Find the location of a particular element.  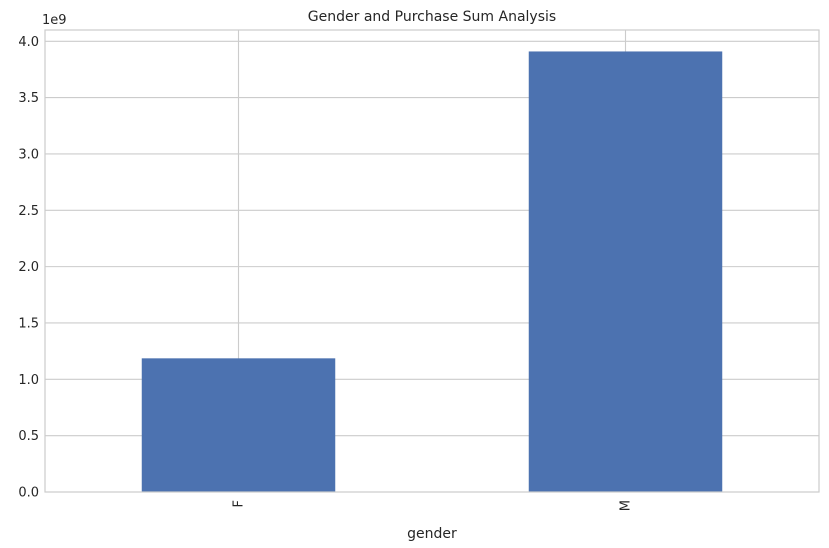

y-tick-label: 3.5 is located at coordinates (28, 98).